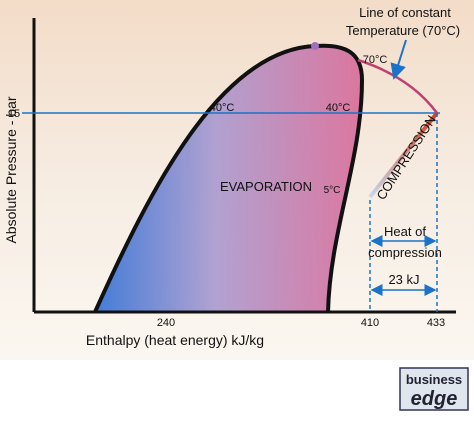 This screenshot has height=421, width=474. I want to click on process-label: EVAPORATION, so click(266, 186).